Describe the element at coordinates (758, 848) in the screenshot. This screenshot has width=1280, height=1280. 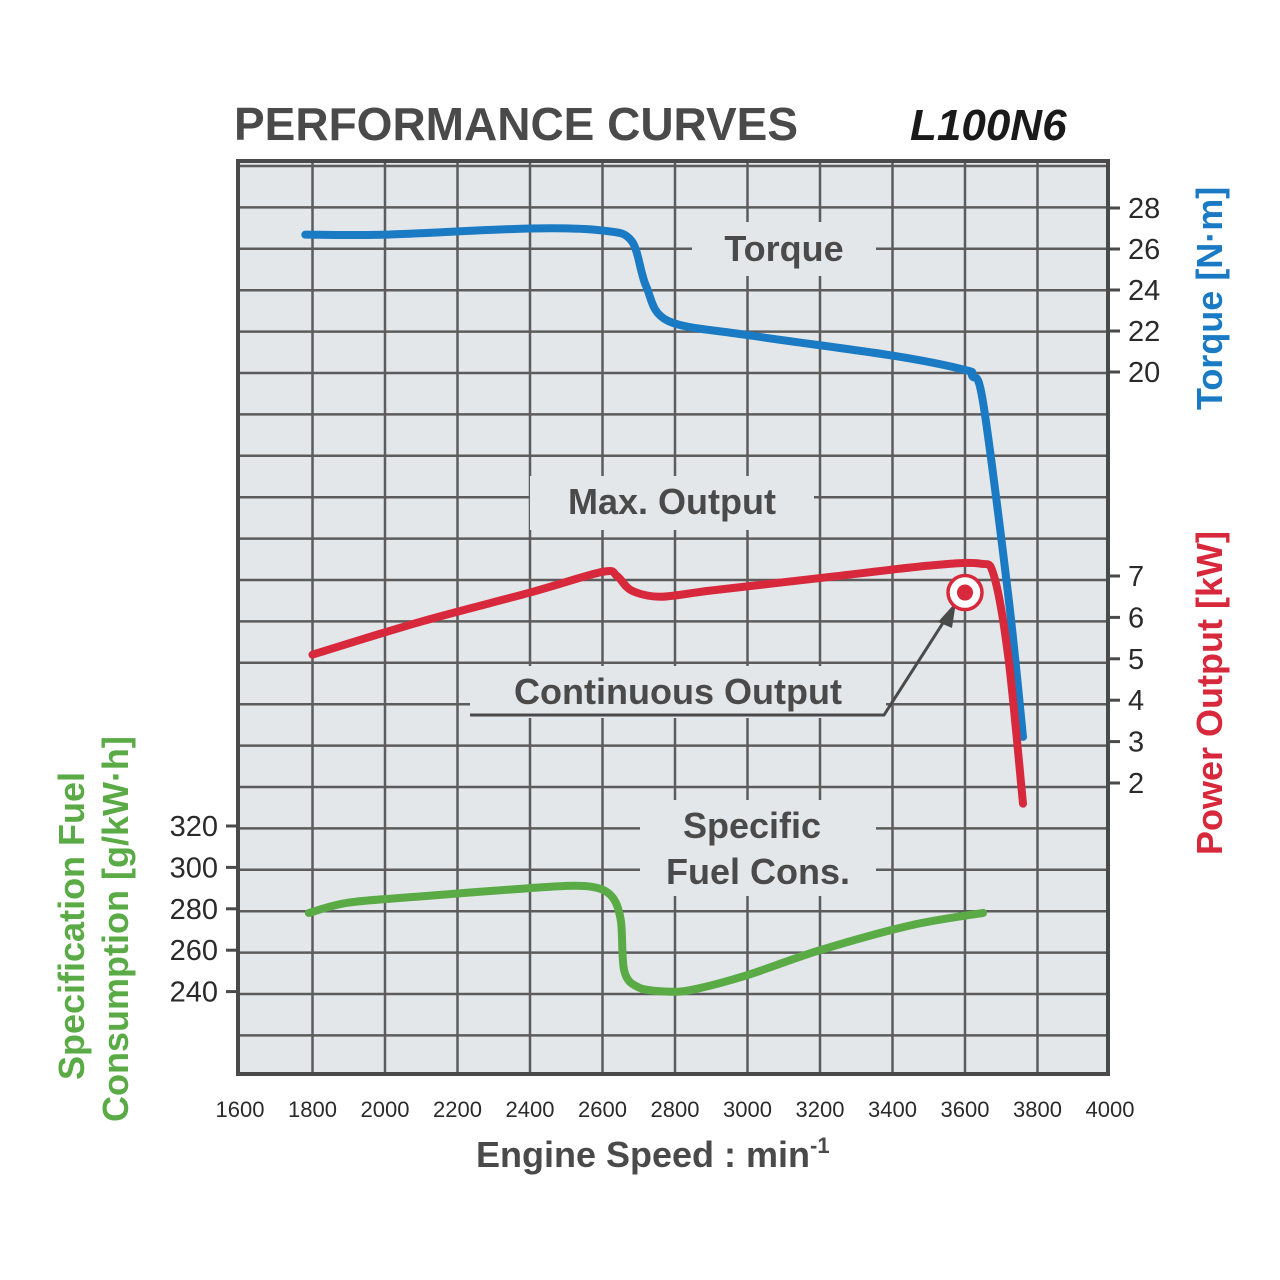
I see `fuel-label-bg` at that location.